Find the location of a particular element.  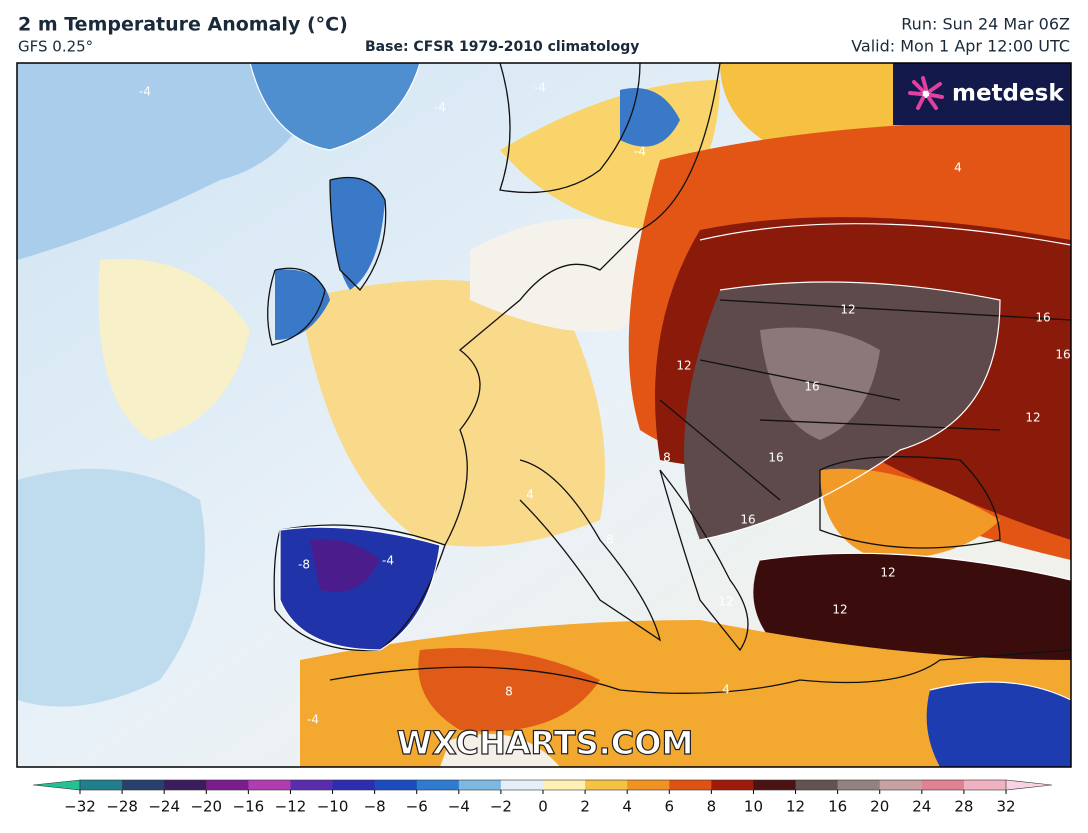

colorbar-tick-label: −20 is located at coordinates (206, 807).